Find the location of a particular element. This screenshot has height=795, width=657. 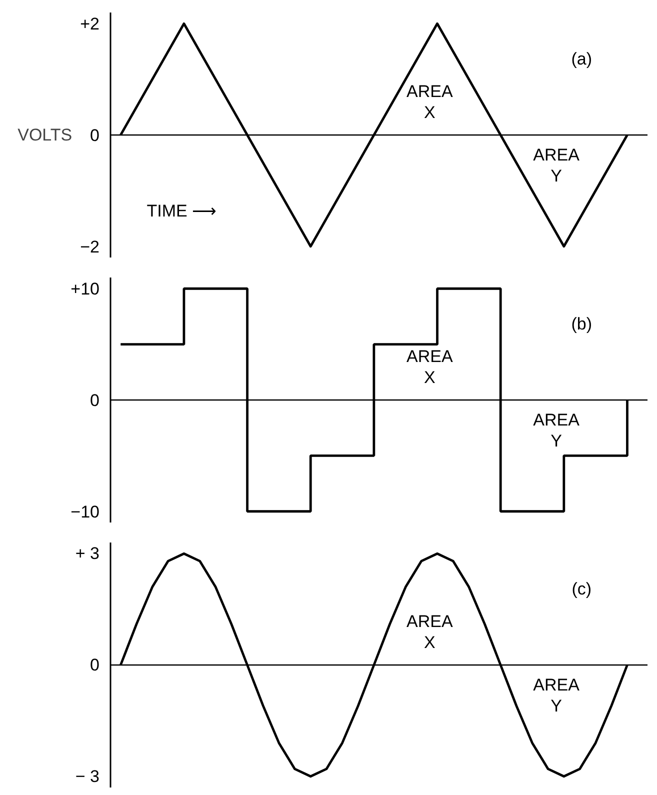

y-tick-label: +10 is located at coordinates (85, 289).